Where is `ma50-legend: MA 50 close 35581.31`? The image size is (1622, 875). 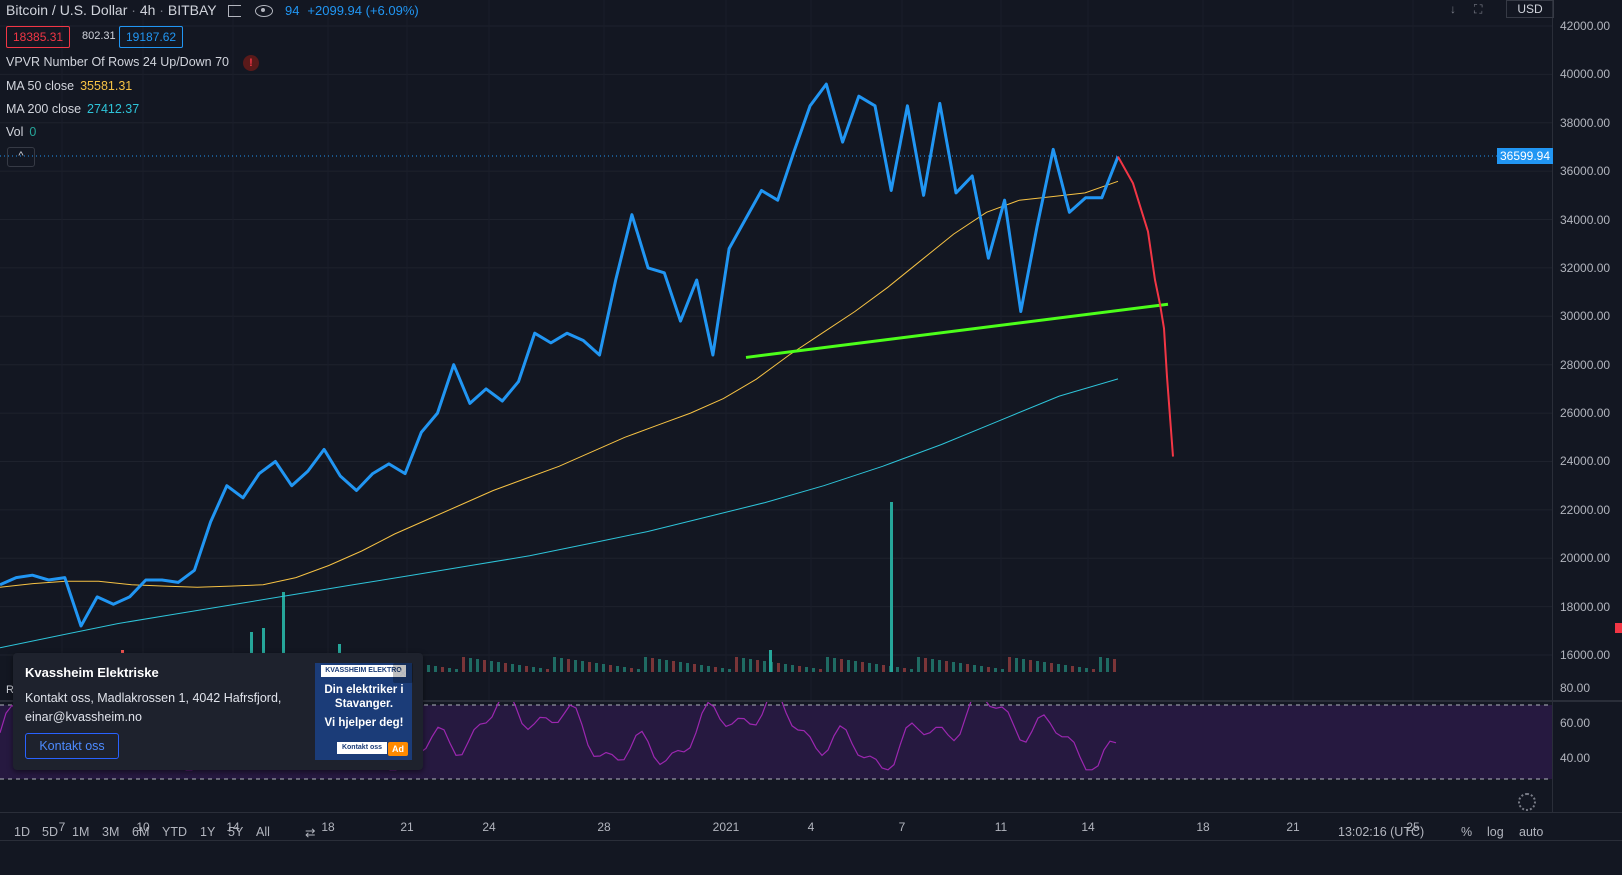 ma50-legend: MA 50 close 35581.31 is located at coordinates (69, 86).